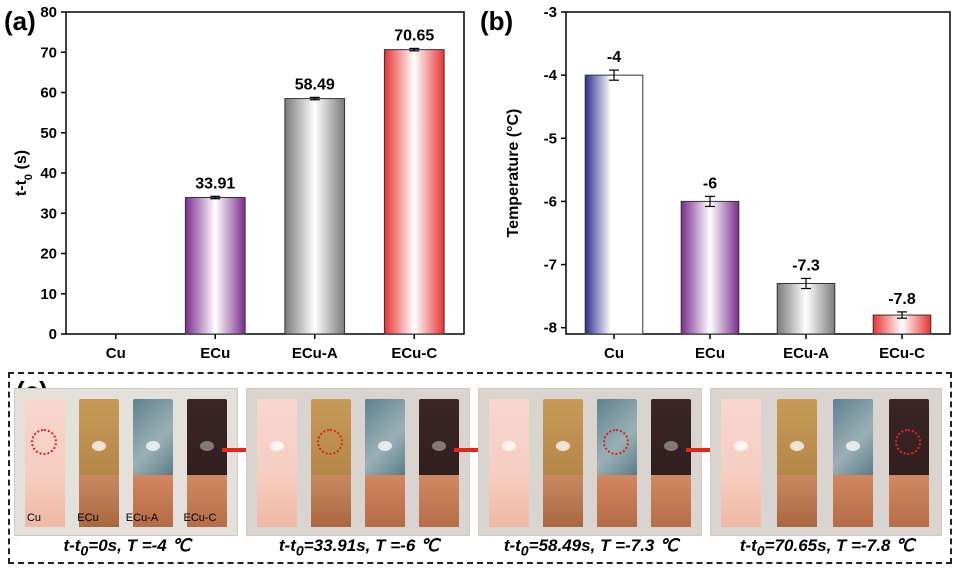  What do you see at coordinates (315, 84) in the screenshot?
I see `data-label: 58.49` at bounding box center [315, 84].